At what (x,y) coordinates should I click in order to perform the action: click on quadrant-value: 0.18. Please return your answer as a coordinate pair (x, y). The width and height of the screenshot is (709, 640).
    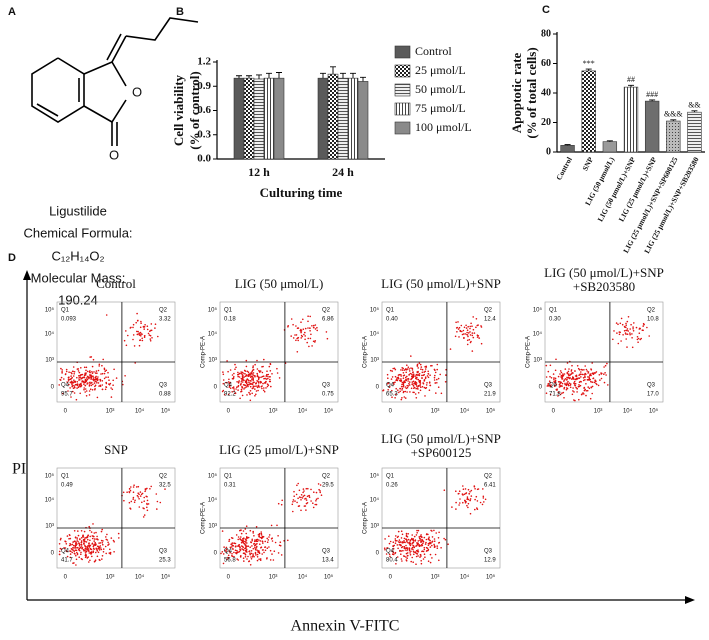
    Looking at the image, I should click on (230, 320).